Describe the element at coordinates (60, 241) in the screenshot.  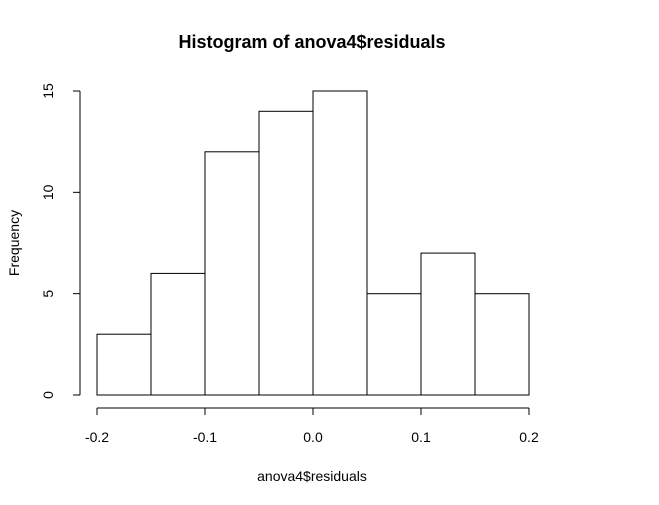
I see `y-axis: 0 5 10 15` at that location.